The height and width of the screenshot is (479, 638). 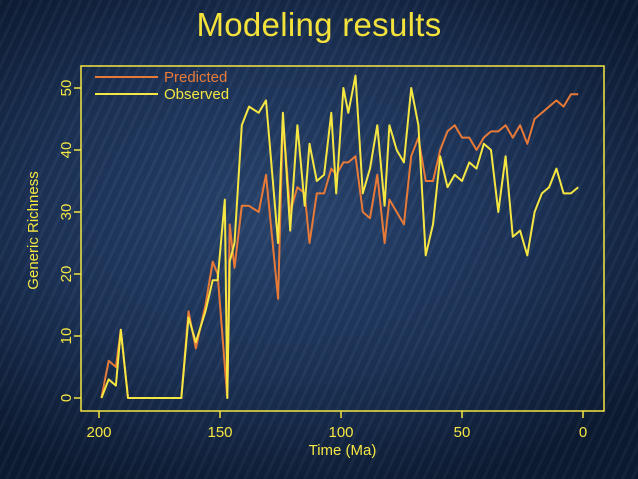 I want to click on y-tick-label: 50, so click(x=66, y=88).